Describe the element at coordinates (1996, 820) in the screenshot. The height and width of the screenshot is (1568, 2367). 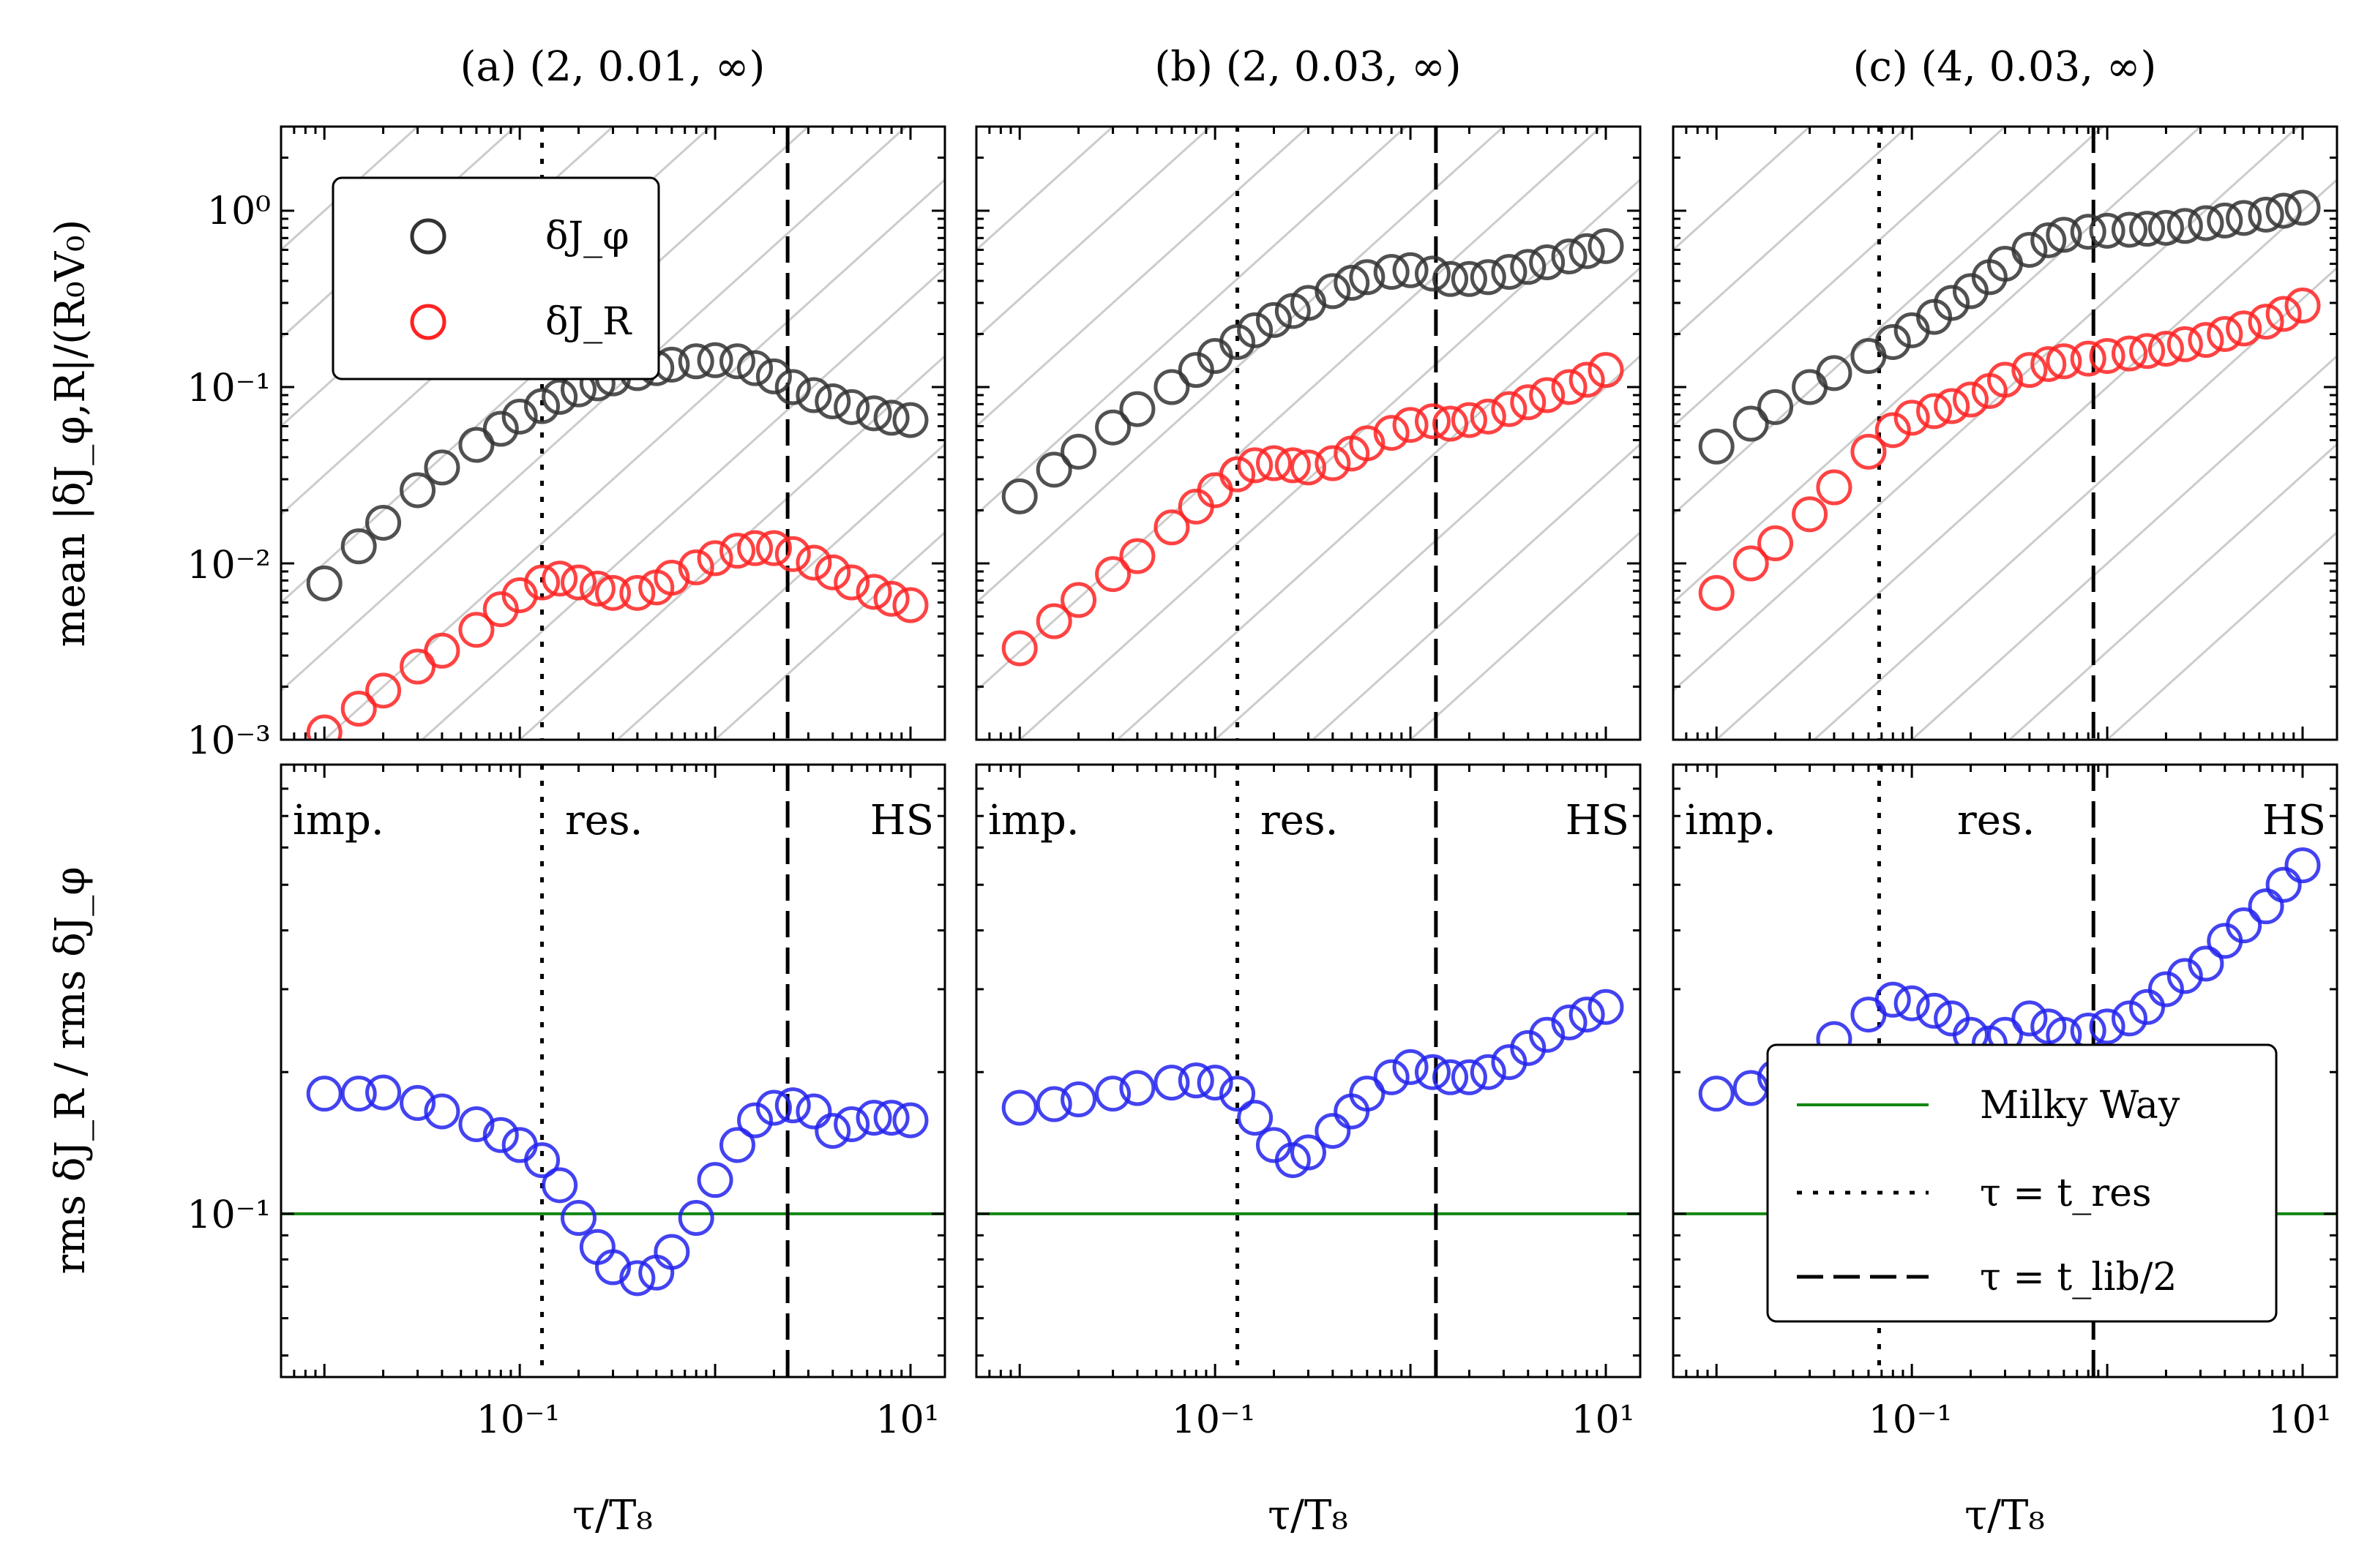
I see `regime-res-c: res.` at that location.